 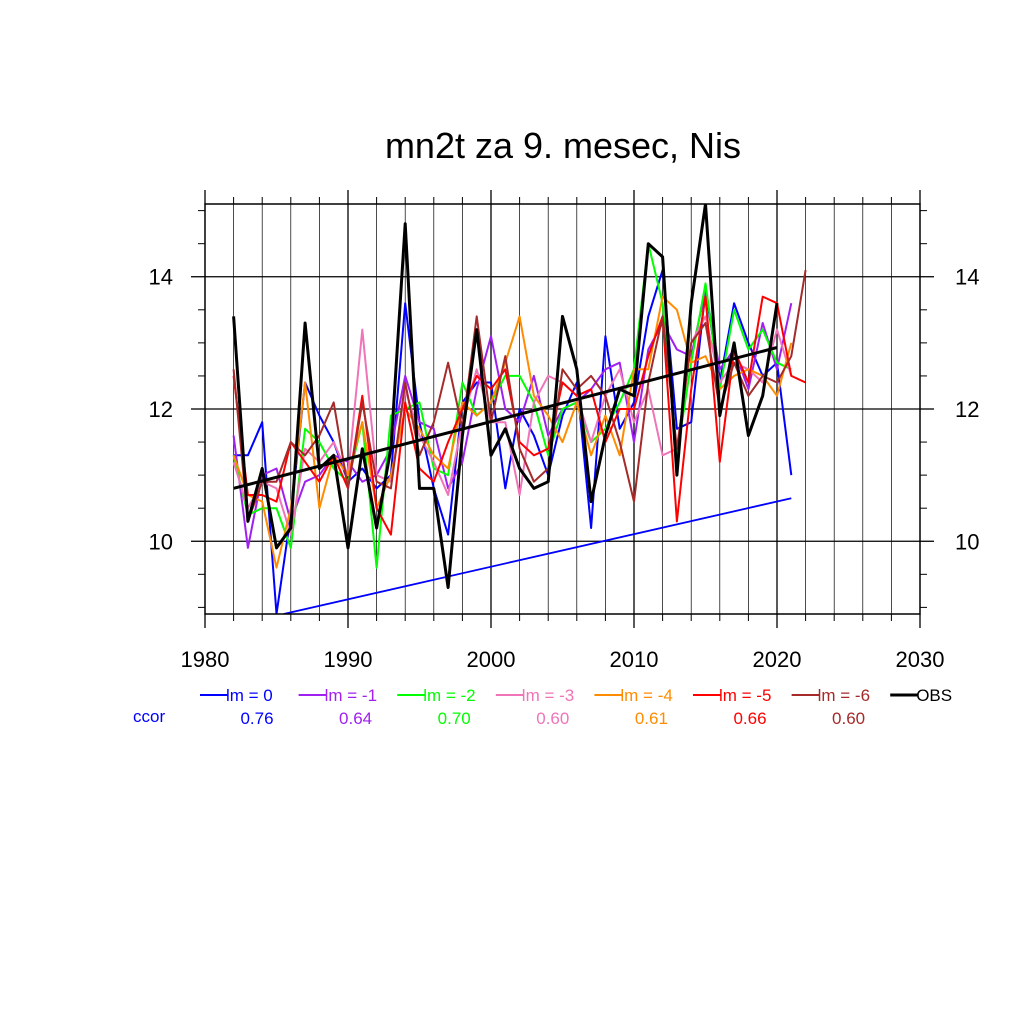 I want to click on legend-label: lm = 0, so click(x=249, y=695).